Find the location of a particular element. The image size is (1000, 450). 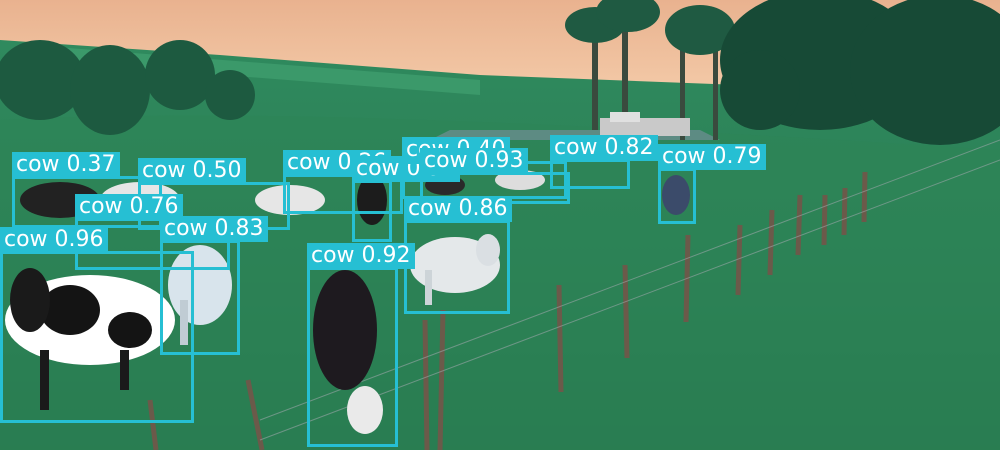

detection-label: cow 0.37 is located at coordinates (66, 165).